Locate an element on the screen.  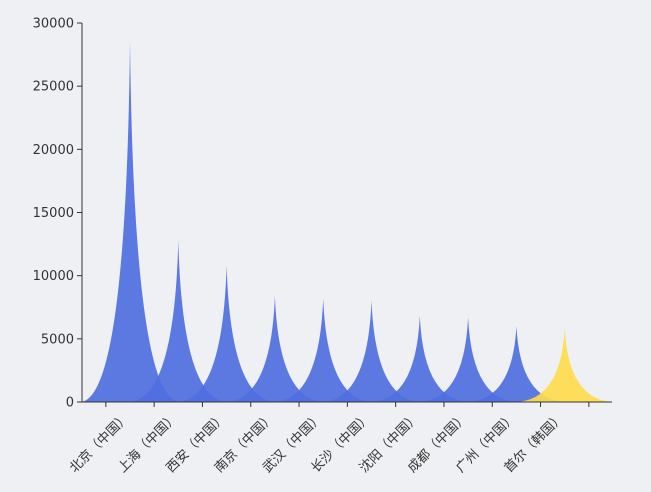
y-axis: 0 5000 10000 15000 20000 25000 30000 is located at coordinates (58, 214).